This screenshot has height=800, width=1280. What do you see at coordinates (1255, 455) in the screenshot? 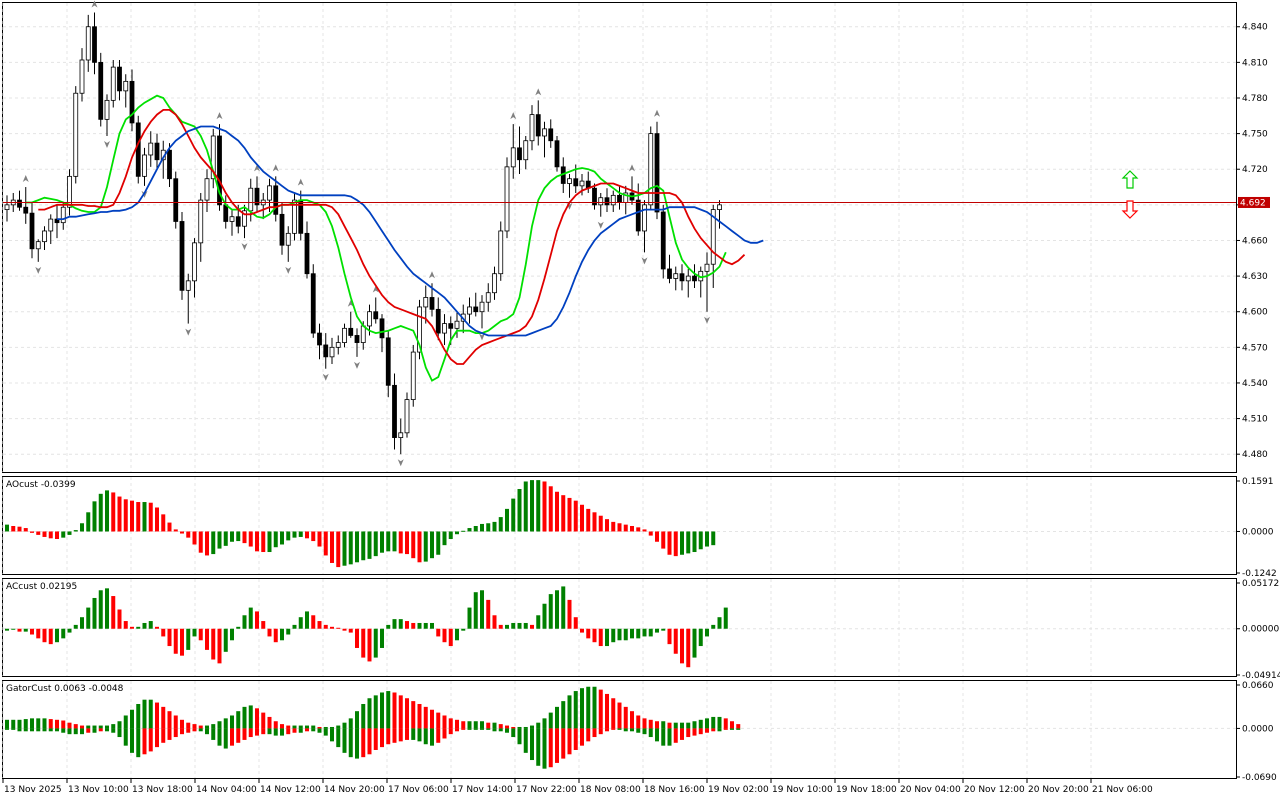
I see `y-tick-label: 4.480` at bounding box center [1255, 455].